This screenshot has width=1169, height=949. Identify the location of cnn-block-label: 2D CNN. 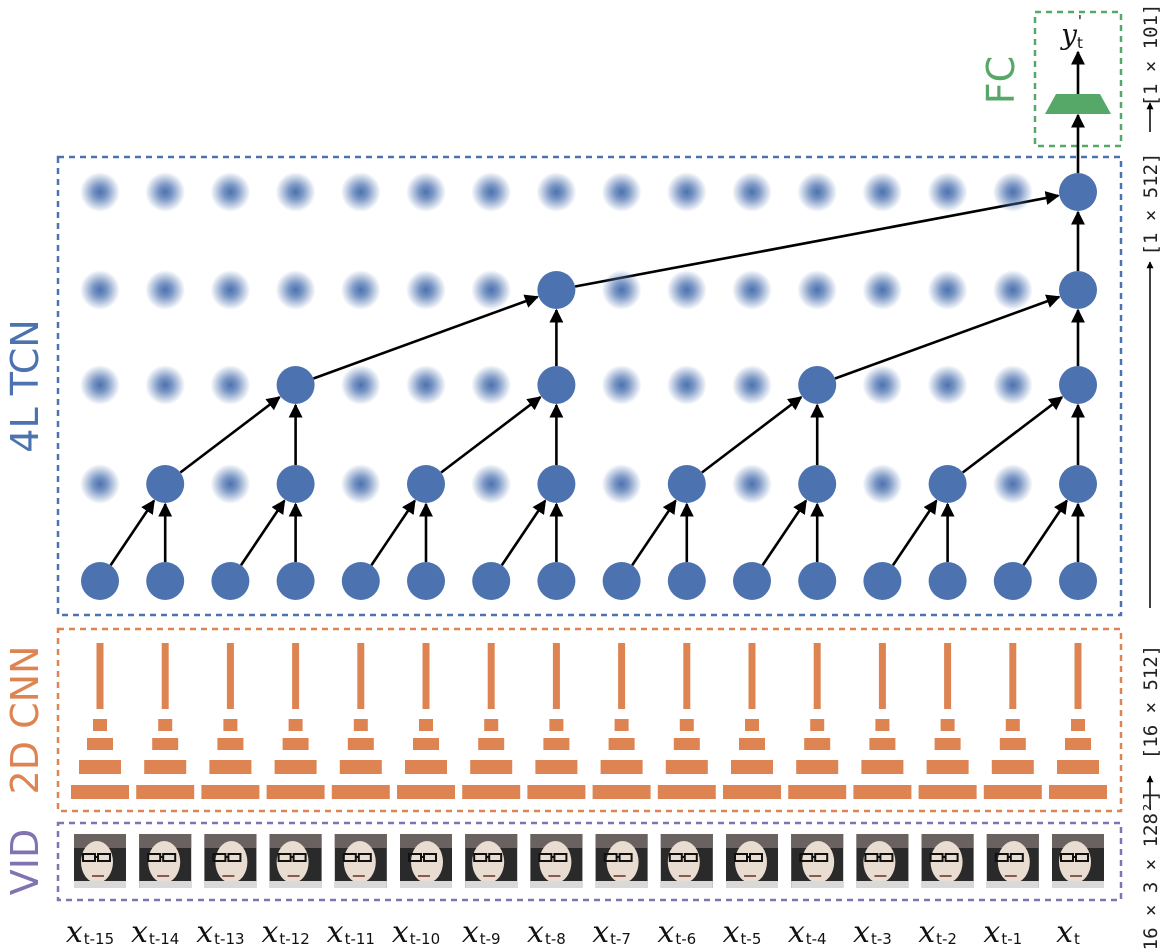
(25, 720).